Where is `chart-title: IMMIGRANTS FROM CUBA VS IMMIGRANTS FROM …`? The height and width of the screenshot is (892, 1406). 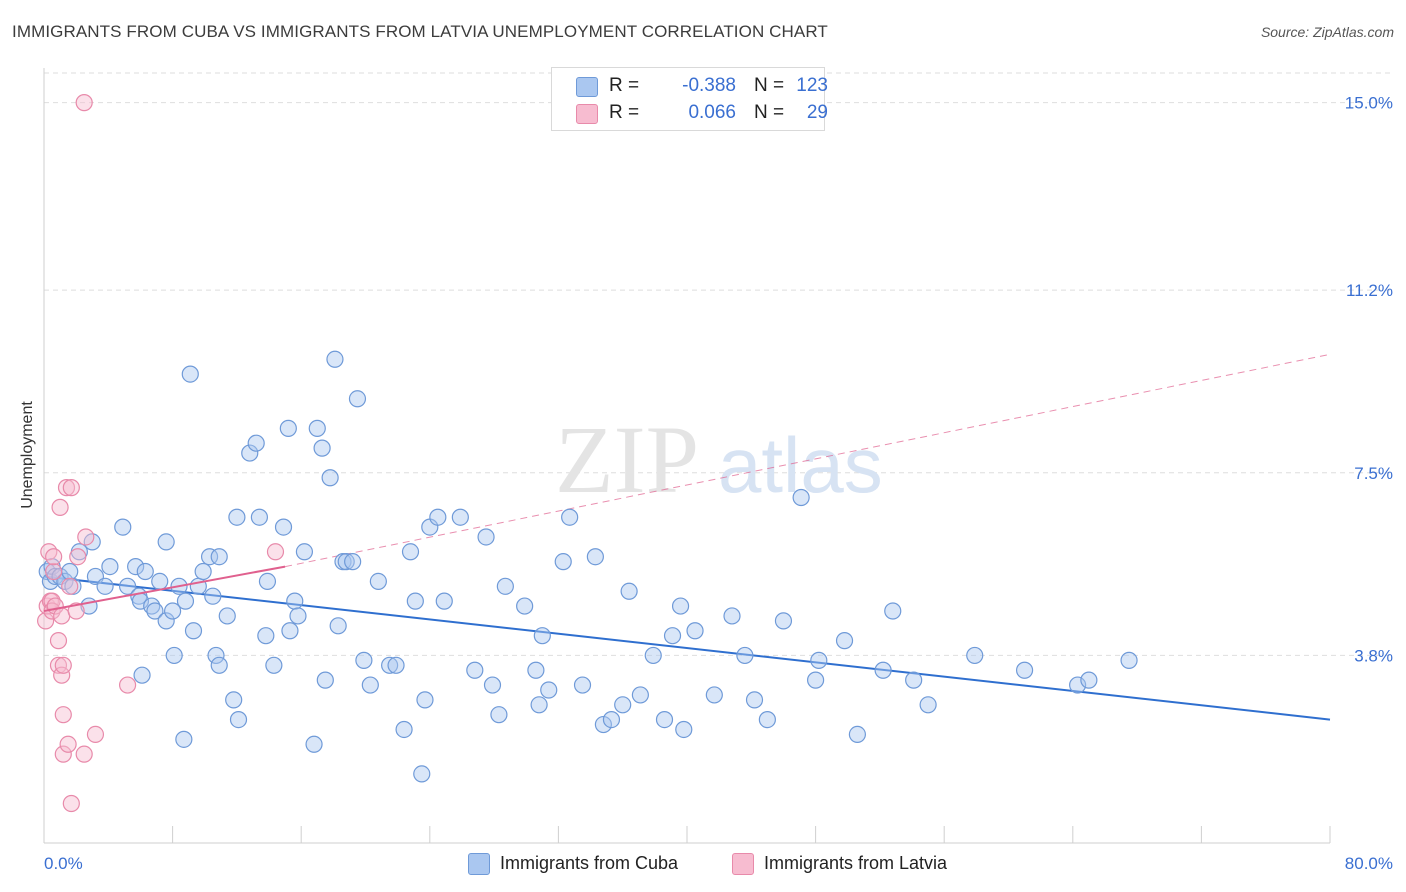 chart-title: IMMIGRANTS FROM CUBA VS IMMIGRANTS FROM … is located at coordinates (420, 31).